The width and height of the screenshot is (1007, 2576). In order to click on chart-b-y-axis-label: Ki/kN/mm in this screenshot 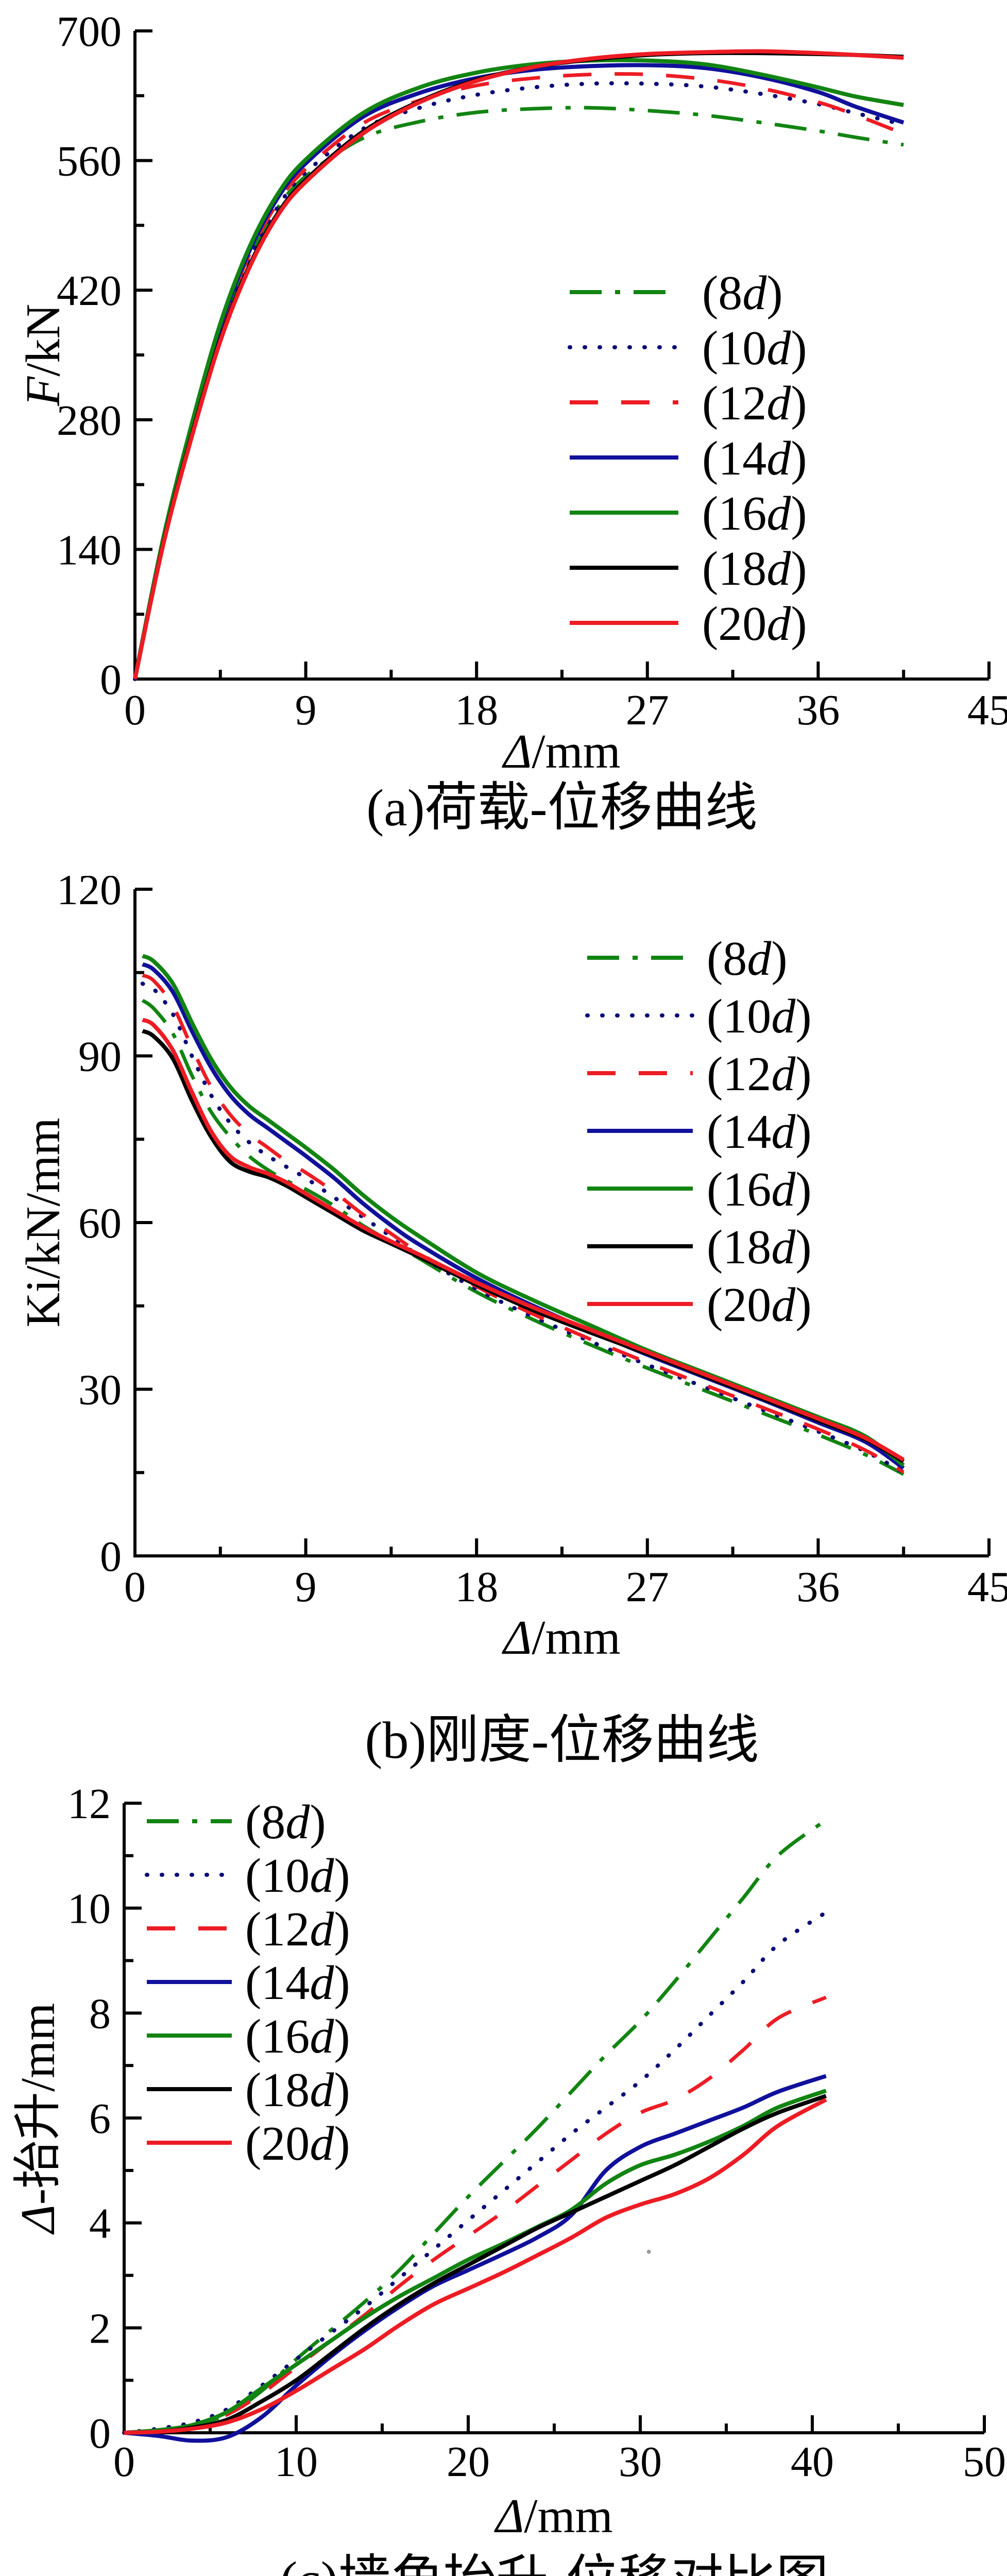, I will do `click(43, 1223)`.